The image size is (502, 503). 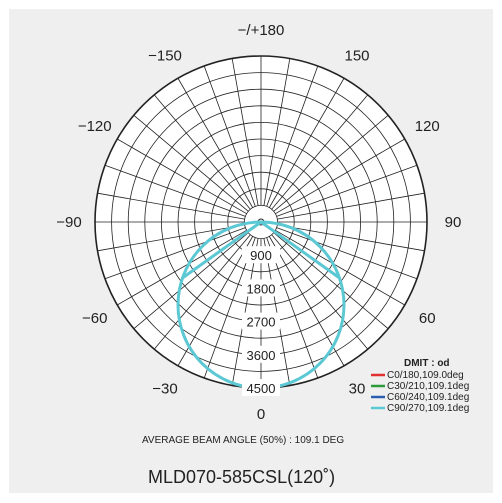 I want to click on angle-tick-label: −150, so click(x=165, y=56).